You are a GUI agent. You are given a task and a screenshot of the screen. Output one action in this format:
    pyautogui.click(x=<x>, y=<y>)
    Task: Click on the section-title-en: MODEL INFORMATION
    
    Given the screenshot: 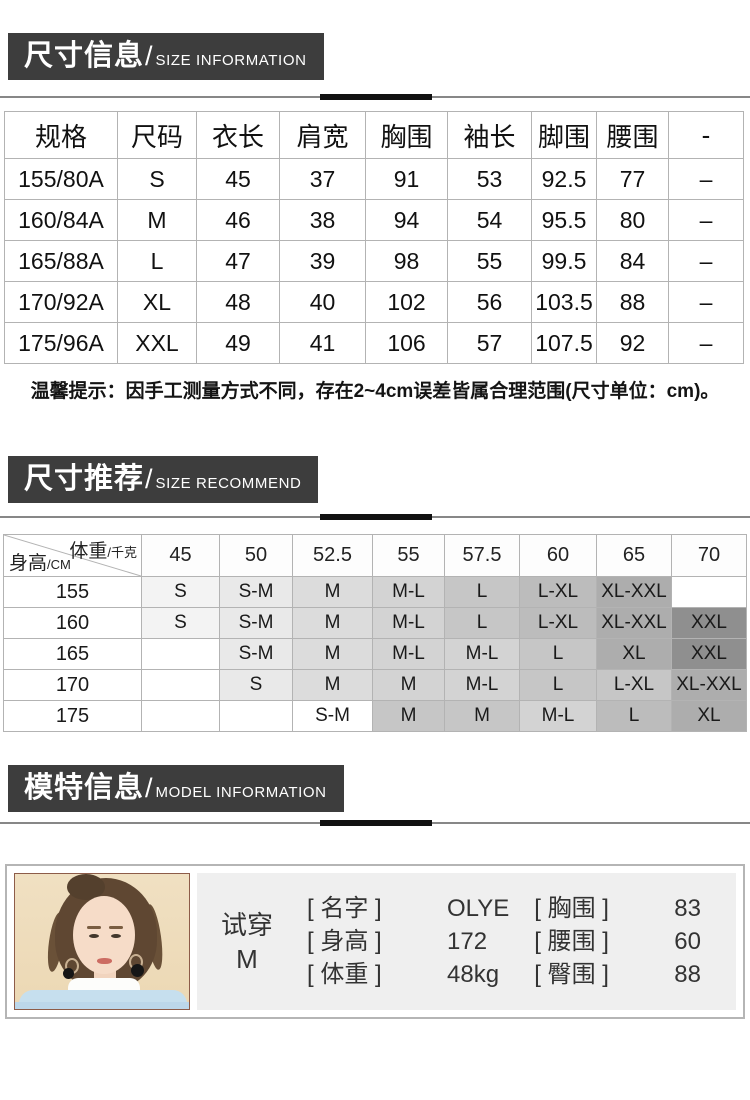 What is the action you would take?
    pyautogui.click(x=241, y=792)
    